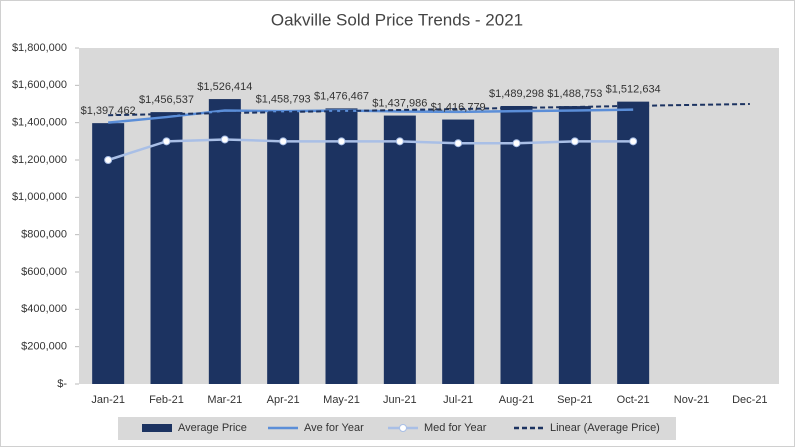 This screenshot has height=447, width=795. What do you see at coordinates (39, 48) in the screenshot?
I see `y-tick-label: $1,800,000` at bounding box center [39, 48].